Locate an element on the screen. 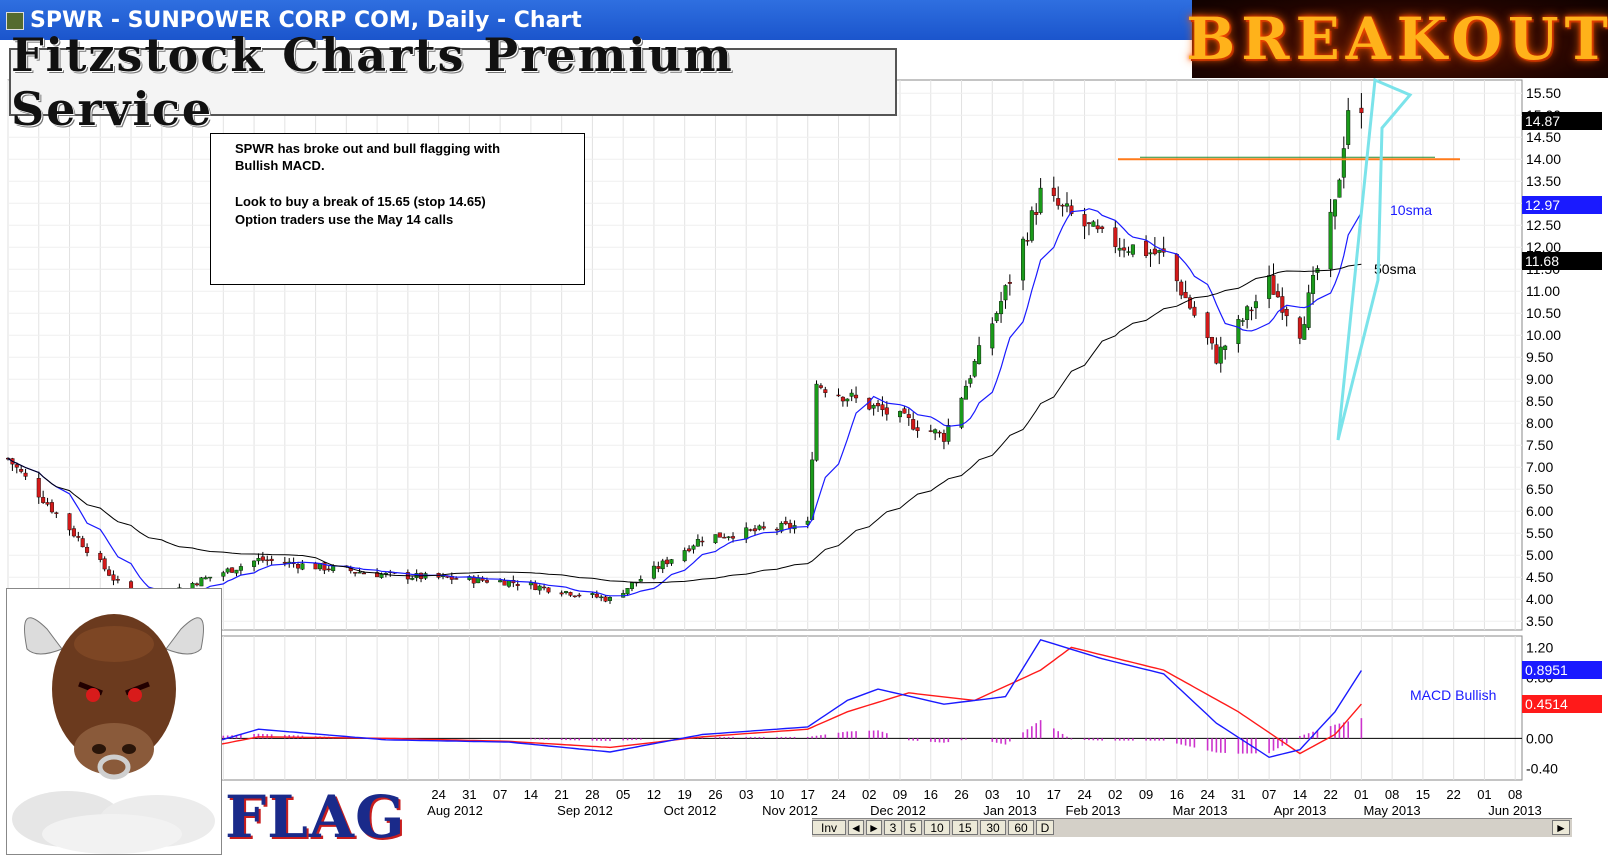 The image size is (1608, 858). x-month-label: Dec 2012 is located at coordinates (898, 810).